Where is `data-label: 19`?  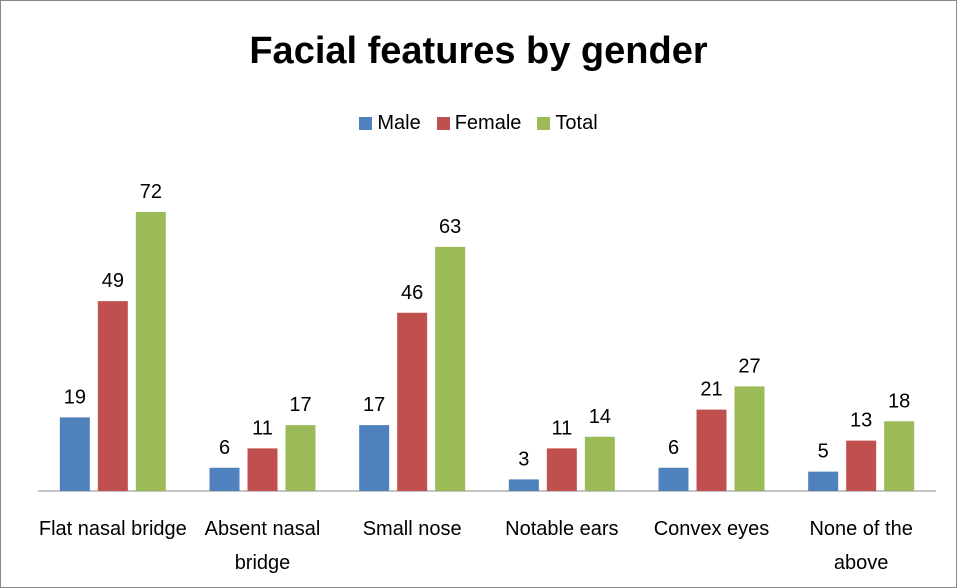 data-label: 19 is located at coordinates (75, 397).